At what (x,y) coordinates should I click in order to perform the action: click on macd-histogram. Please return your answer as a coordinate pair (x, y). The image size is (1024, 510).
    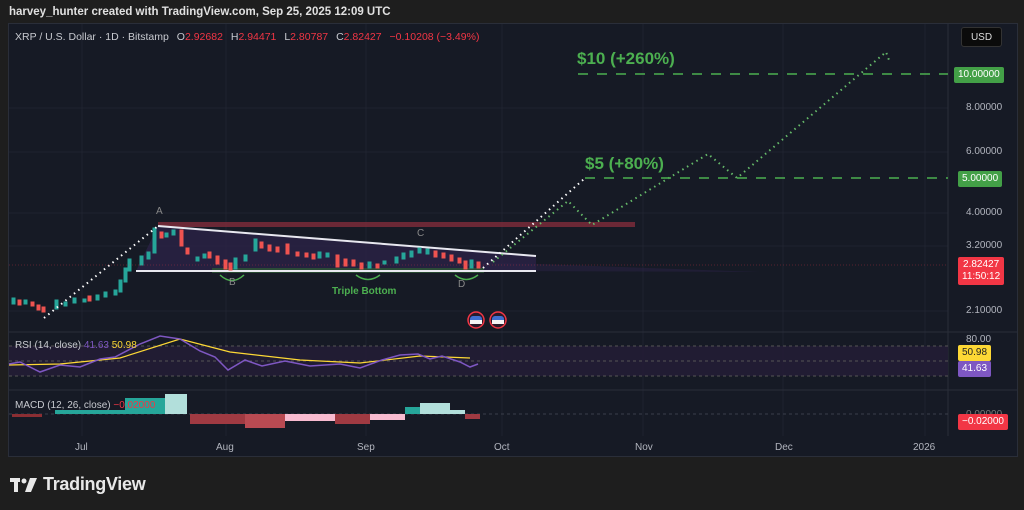
    Looking at the image, I should click on (246, 411).